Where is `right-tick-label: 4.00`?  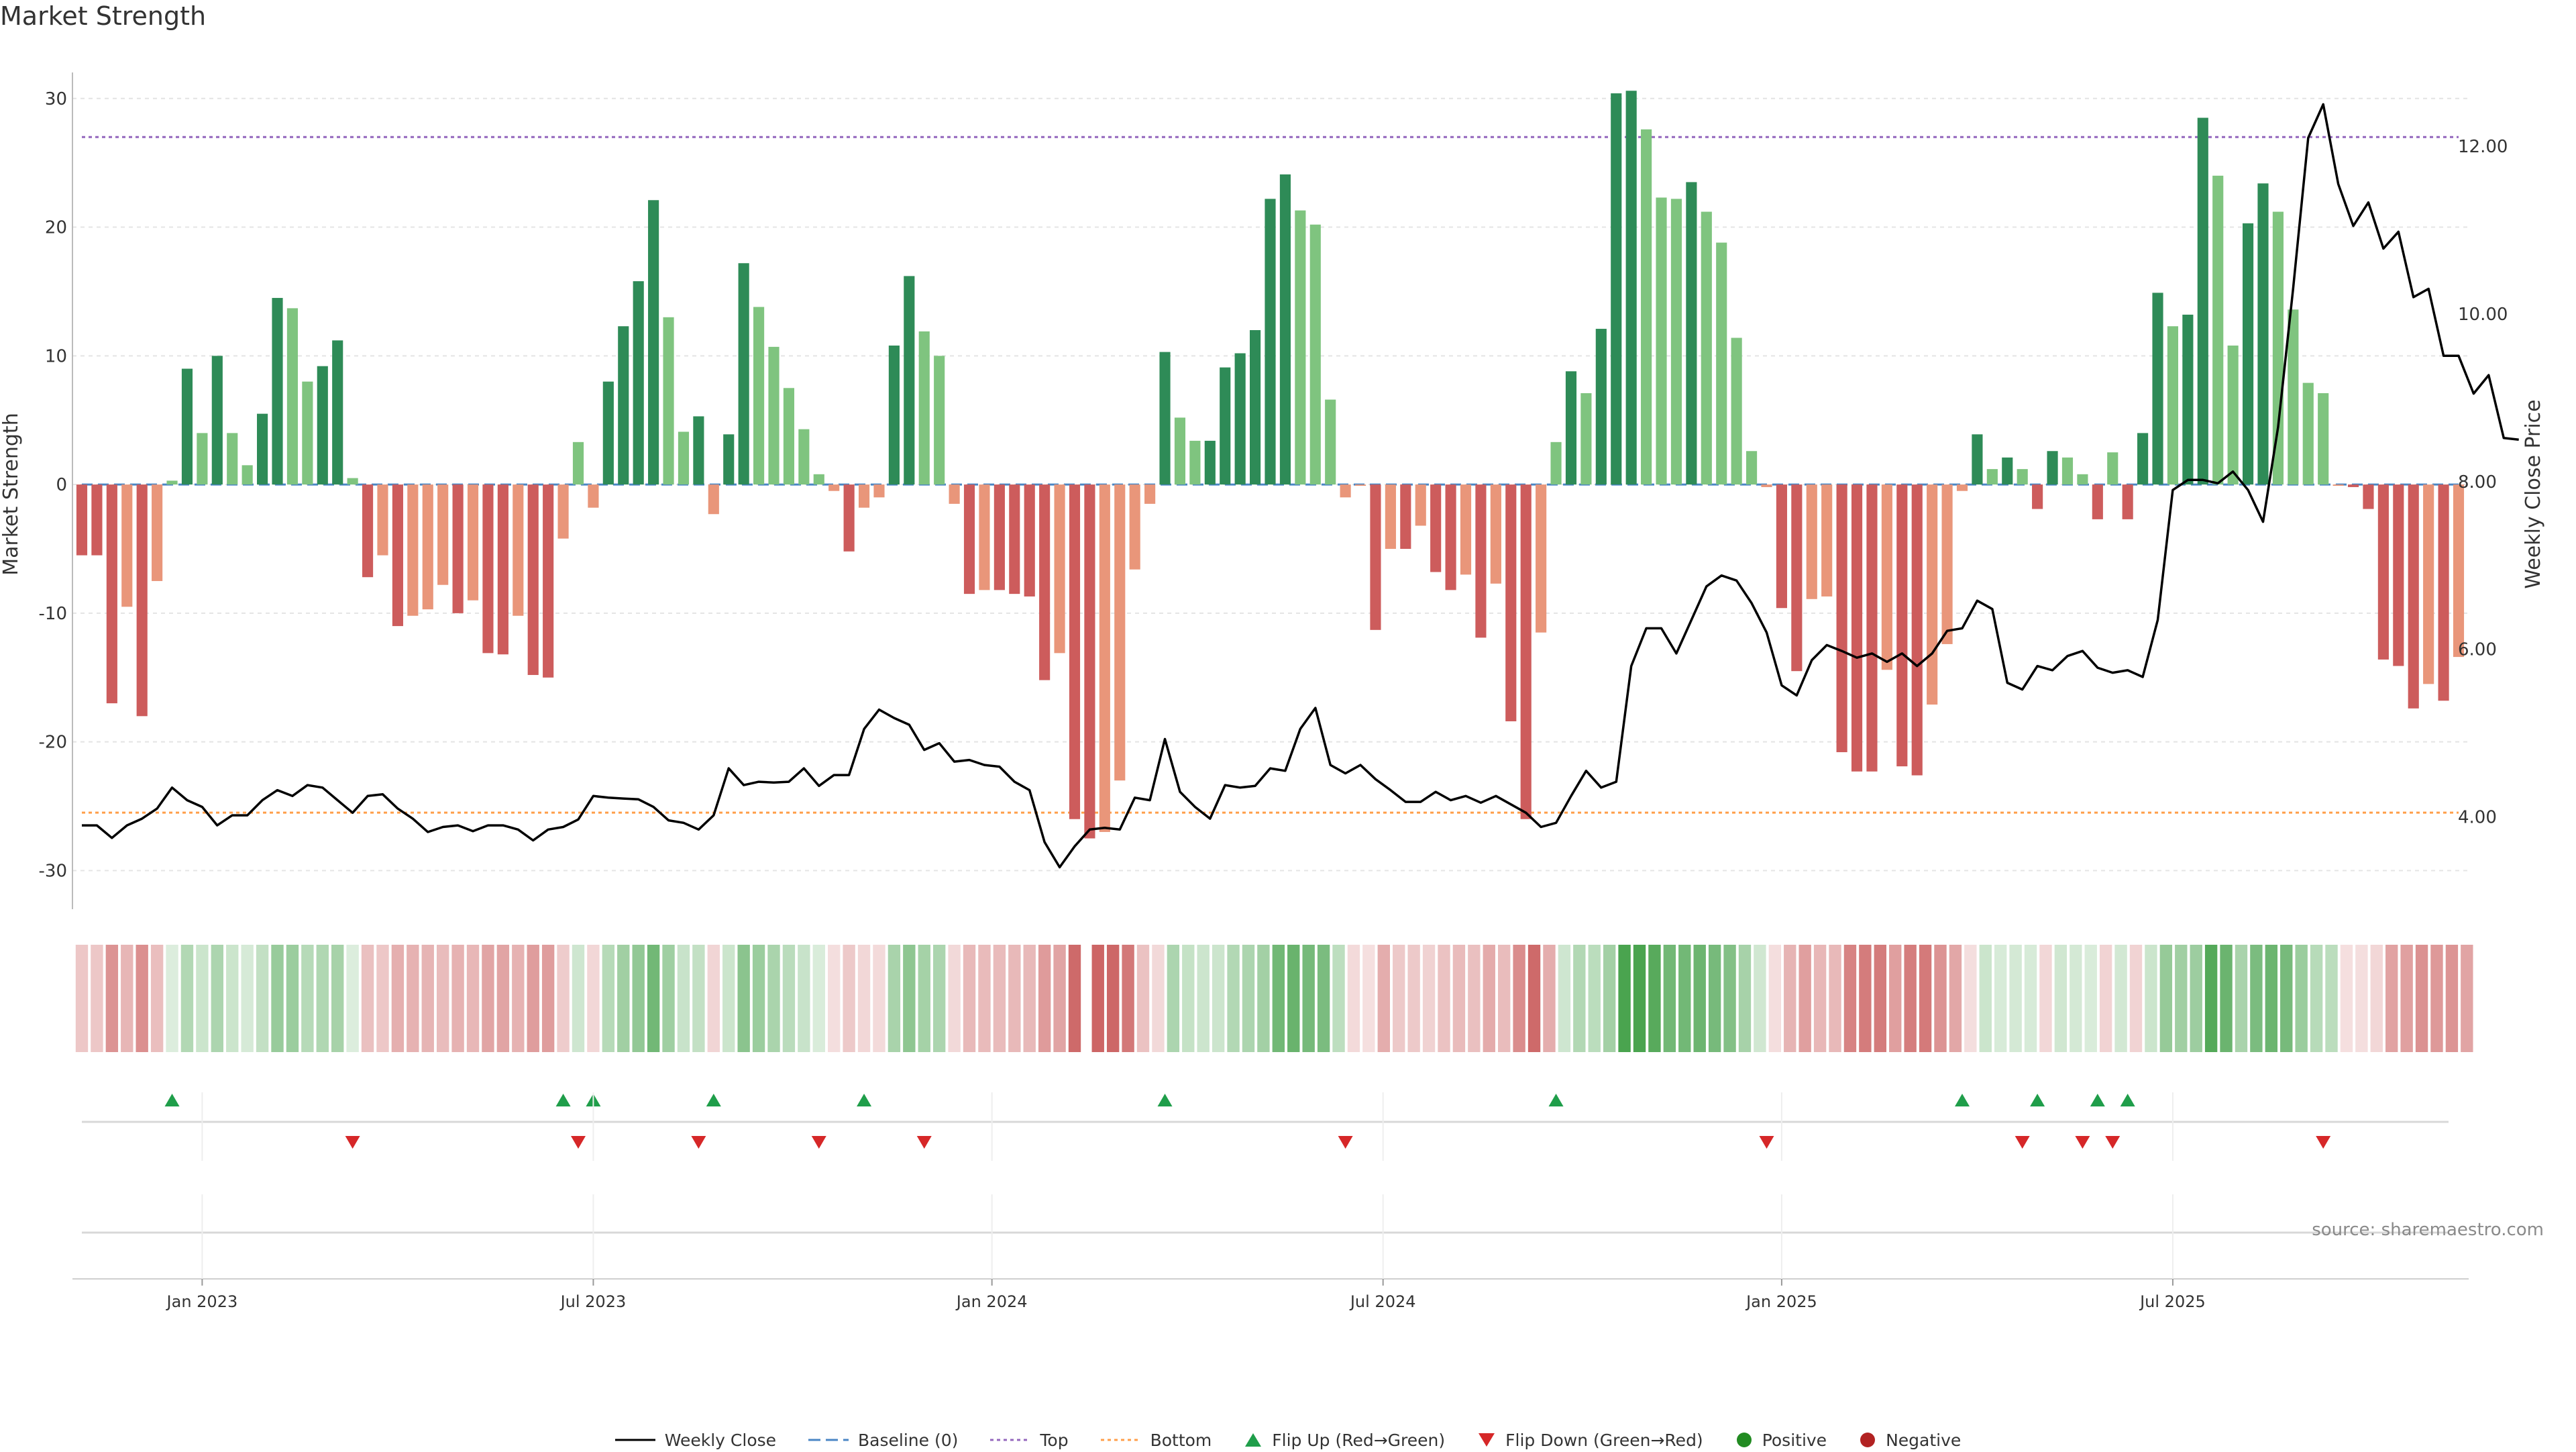
right-tick-label: 4.00 is located at coordinates (2477, 818).